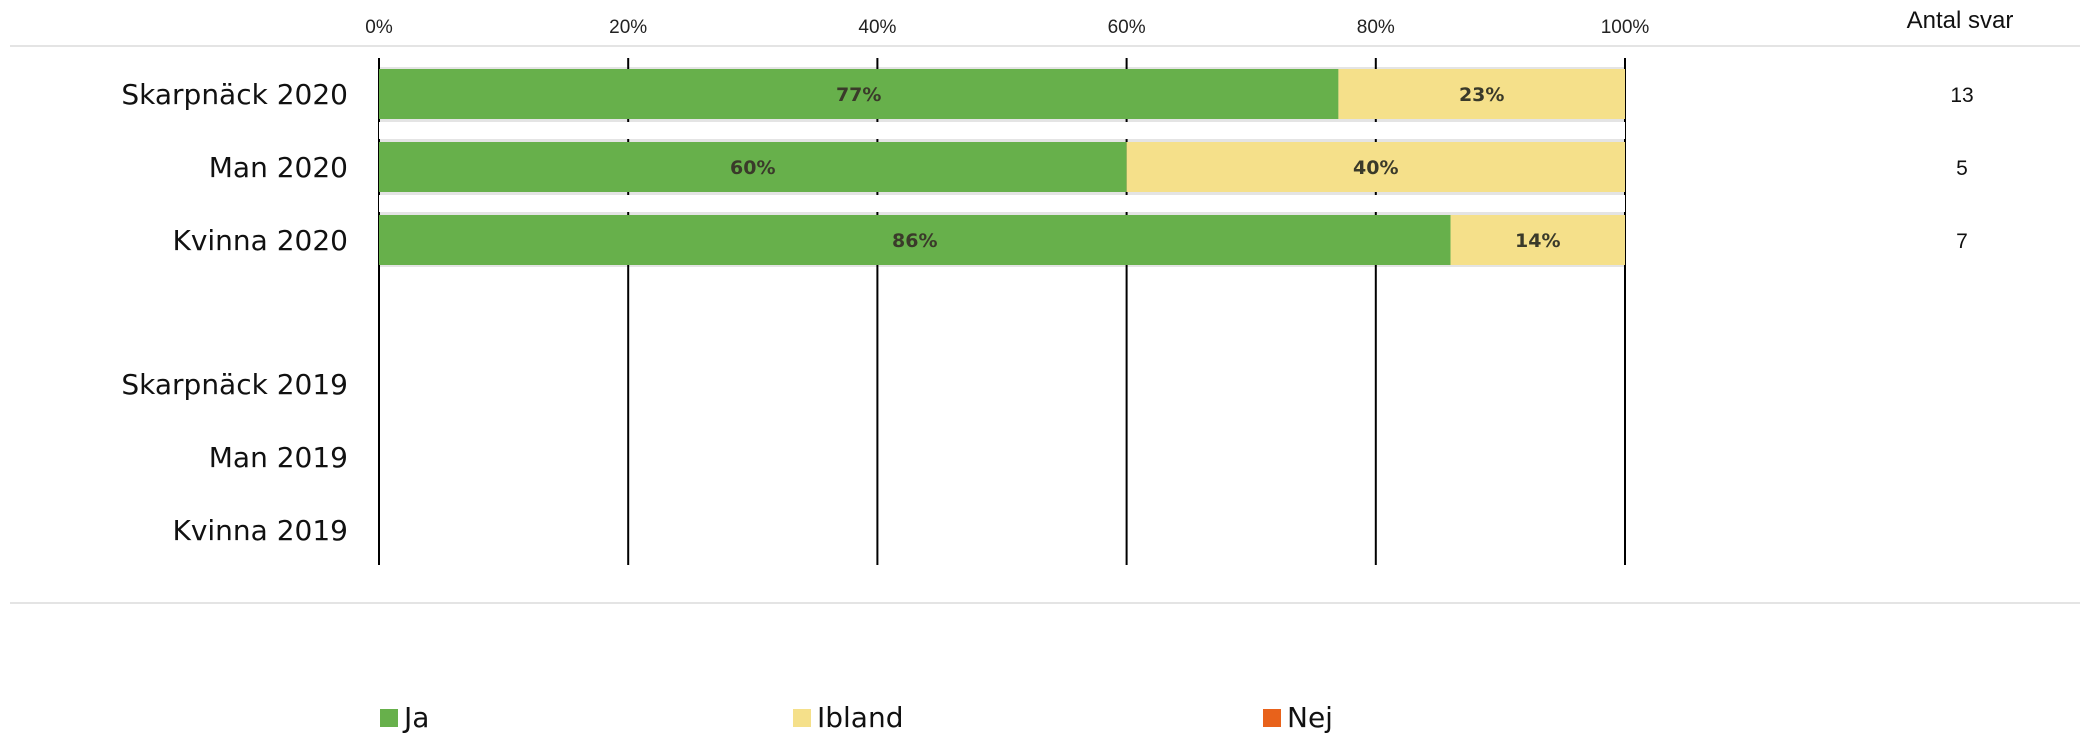 This screenshot has height=734, width=2093. I want to click on x-tick-label: 100%, so click(1625, 27).